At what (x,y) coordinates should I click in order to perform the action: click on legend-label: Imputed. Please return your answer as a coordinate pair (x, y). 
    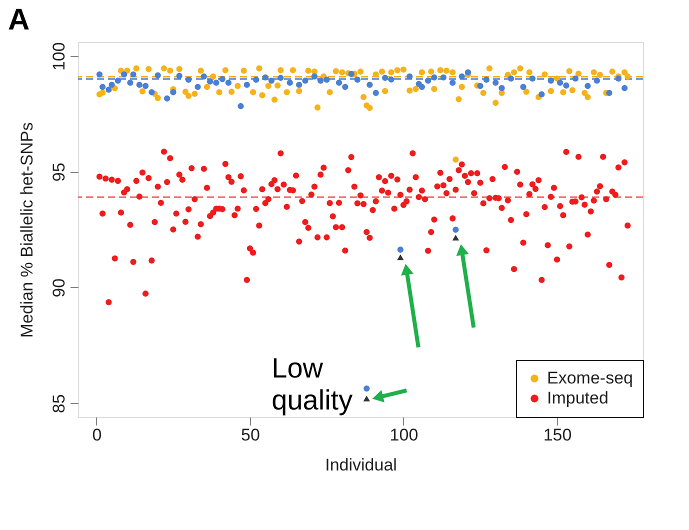
    Looking at the image, I should click on (577, 398).